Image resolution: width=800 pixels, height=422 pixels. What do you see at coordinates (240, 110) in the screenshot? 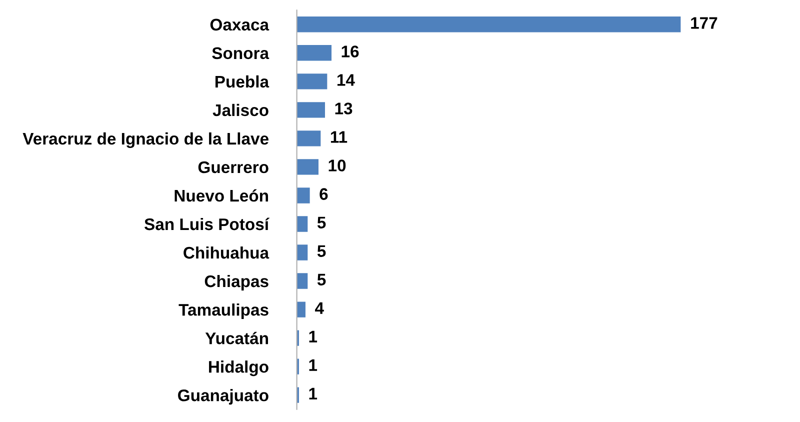
I see `y-tick-label: Jalisco` at bounding box center [240, 110].